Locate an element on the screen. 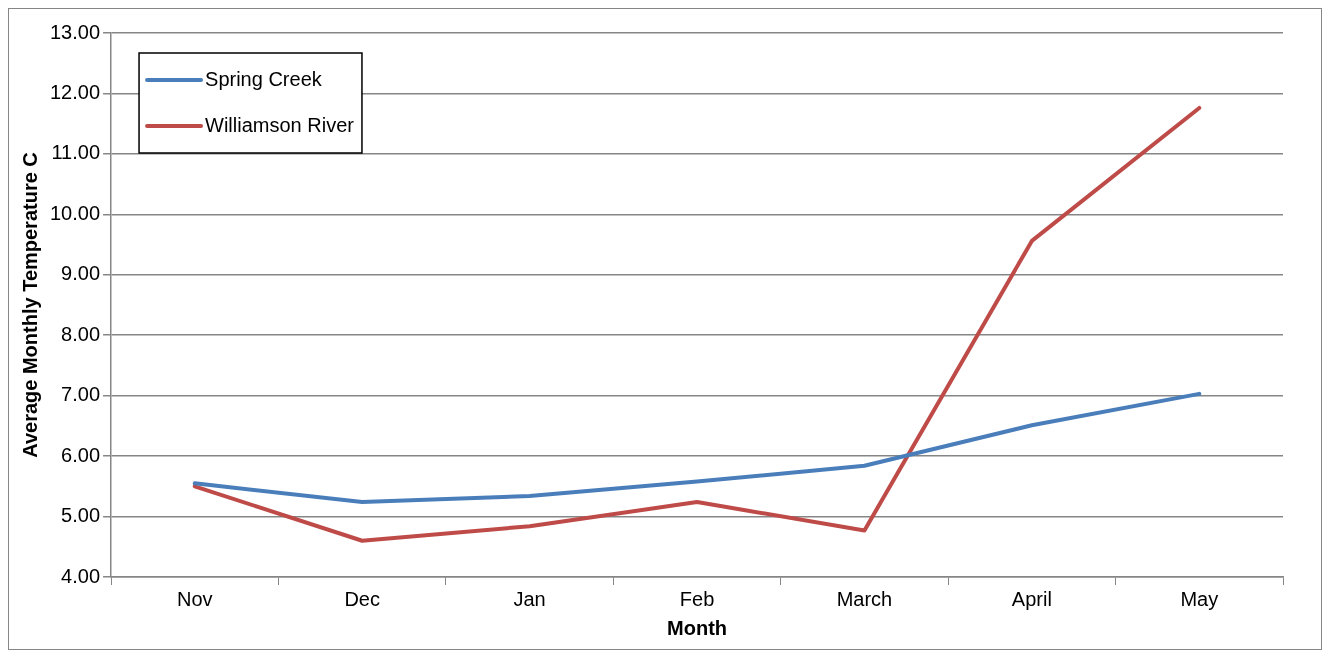  y-tick-label: 8.00 is located at coordinates (81, 333).